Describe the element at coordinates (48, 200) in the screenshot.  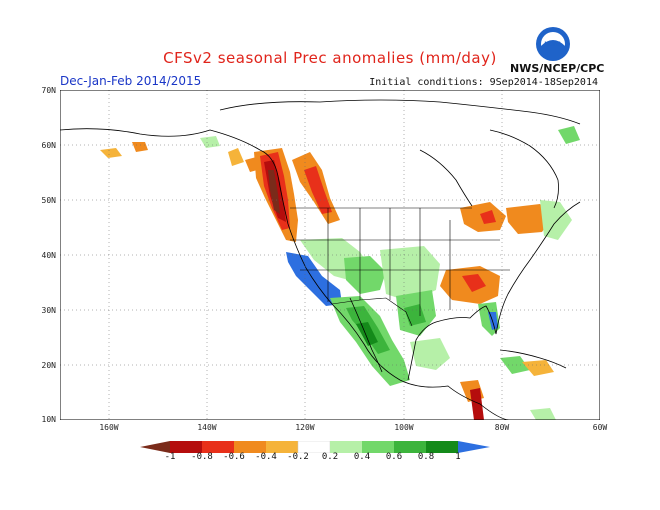
I see `lat-label-50: 50N` at that location.